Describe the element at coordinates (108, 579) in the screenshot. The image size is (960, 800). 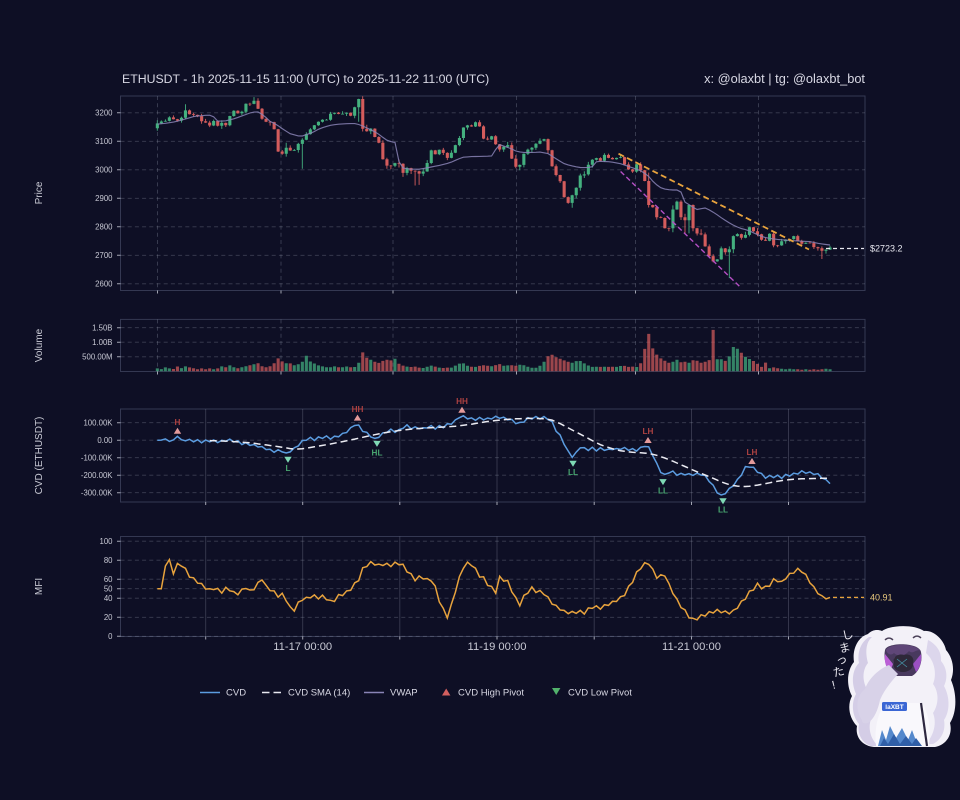
I see `svg-text: 60` at that location.